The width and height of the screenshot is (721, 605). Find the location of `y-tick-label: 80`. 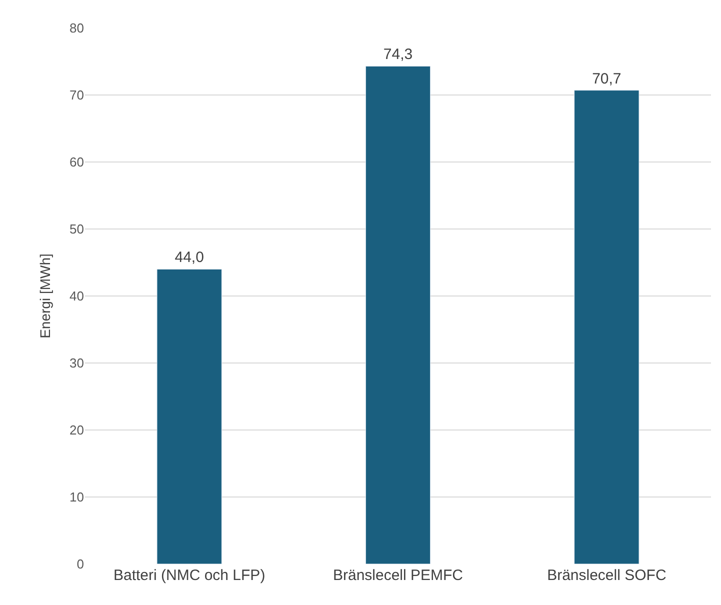

y-tick-label: 80 is located at coordinates (77, 28).